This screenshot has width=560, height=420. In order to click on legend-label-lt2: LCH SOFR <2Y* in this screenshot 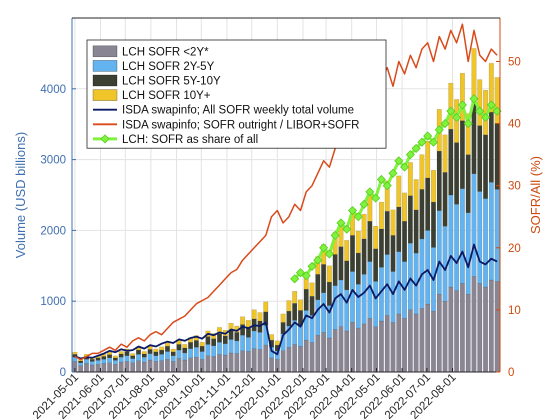, I will do `click(165, 52)`.